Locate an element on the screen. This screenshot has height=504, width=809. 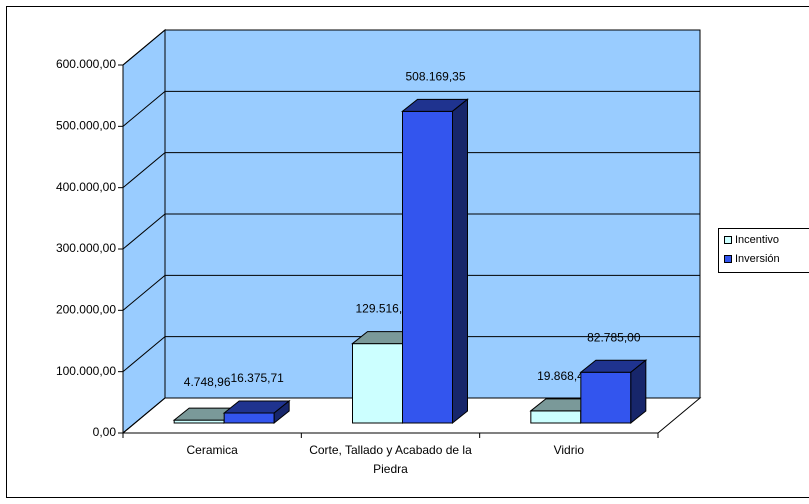
x-tick-label: Vidrio is located at coordinates (569, 450).